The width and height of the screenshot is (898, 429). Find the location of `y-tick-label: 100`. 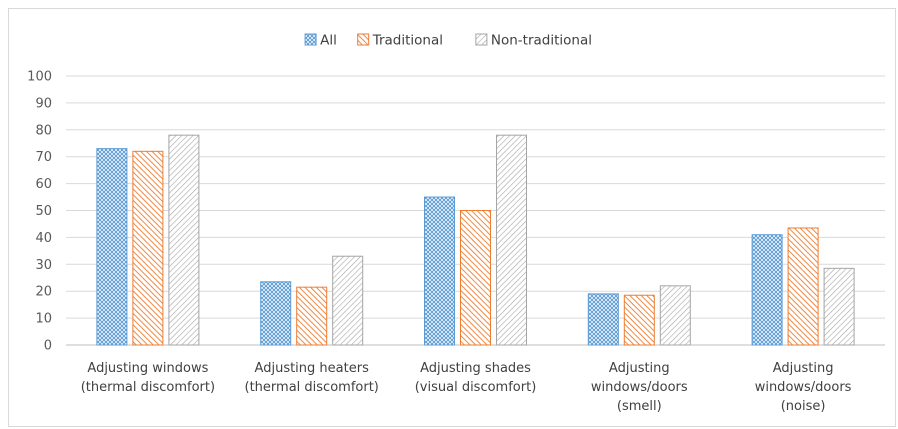

y-tick-label: 100 is located at coordinates (39, 77).